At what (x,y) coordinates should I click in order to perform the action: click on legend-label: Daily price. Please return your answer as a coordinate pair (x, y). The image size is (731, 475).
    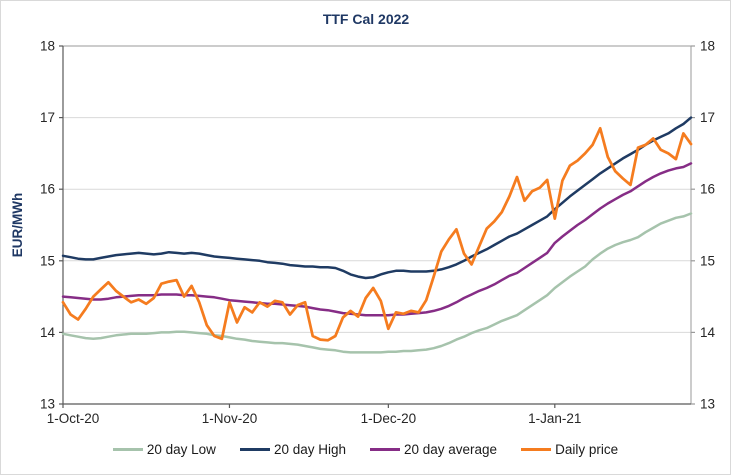
    Looking at the image, I should click on (587, 449).